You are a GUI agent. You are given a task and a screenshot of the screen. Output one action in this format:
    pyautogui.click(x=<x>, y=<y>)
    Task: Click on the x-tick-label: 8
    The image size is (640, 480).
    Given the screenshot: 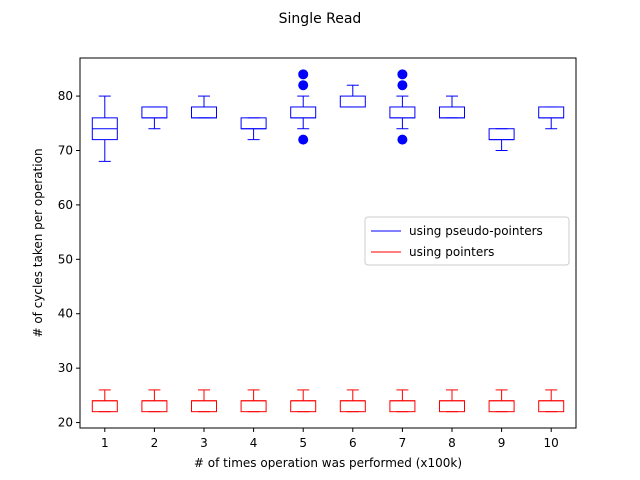 What is the action you would take?
    pyautogui.click(x=452, y=443)
    